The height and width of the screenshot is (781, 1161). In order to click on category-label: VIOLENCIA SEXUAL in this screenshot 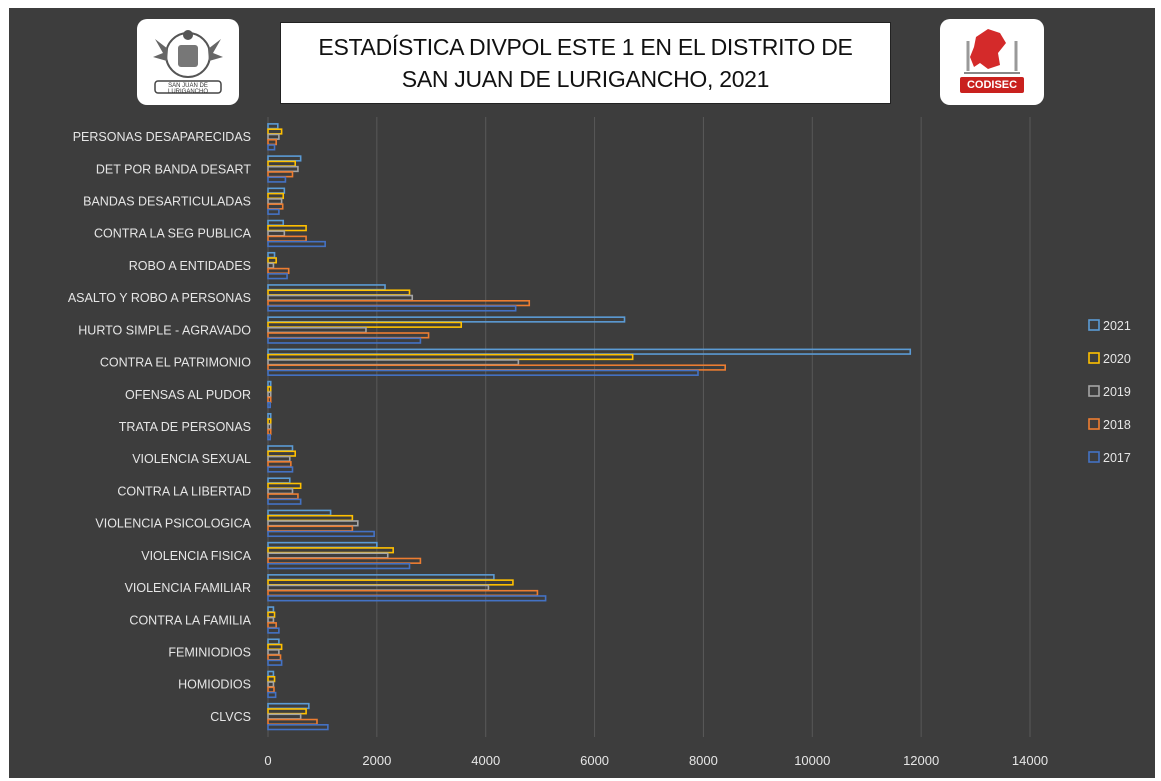, I will do `click(191, 459)`.